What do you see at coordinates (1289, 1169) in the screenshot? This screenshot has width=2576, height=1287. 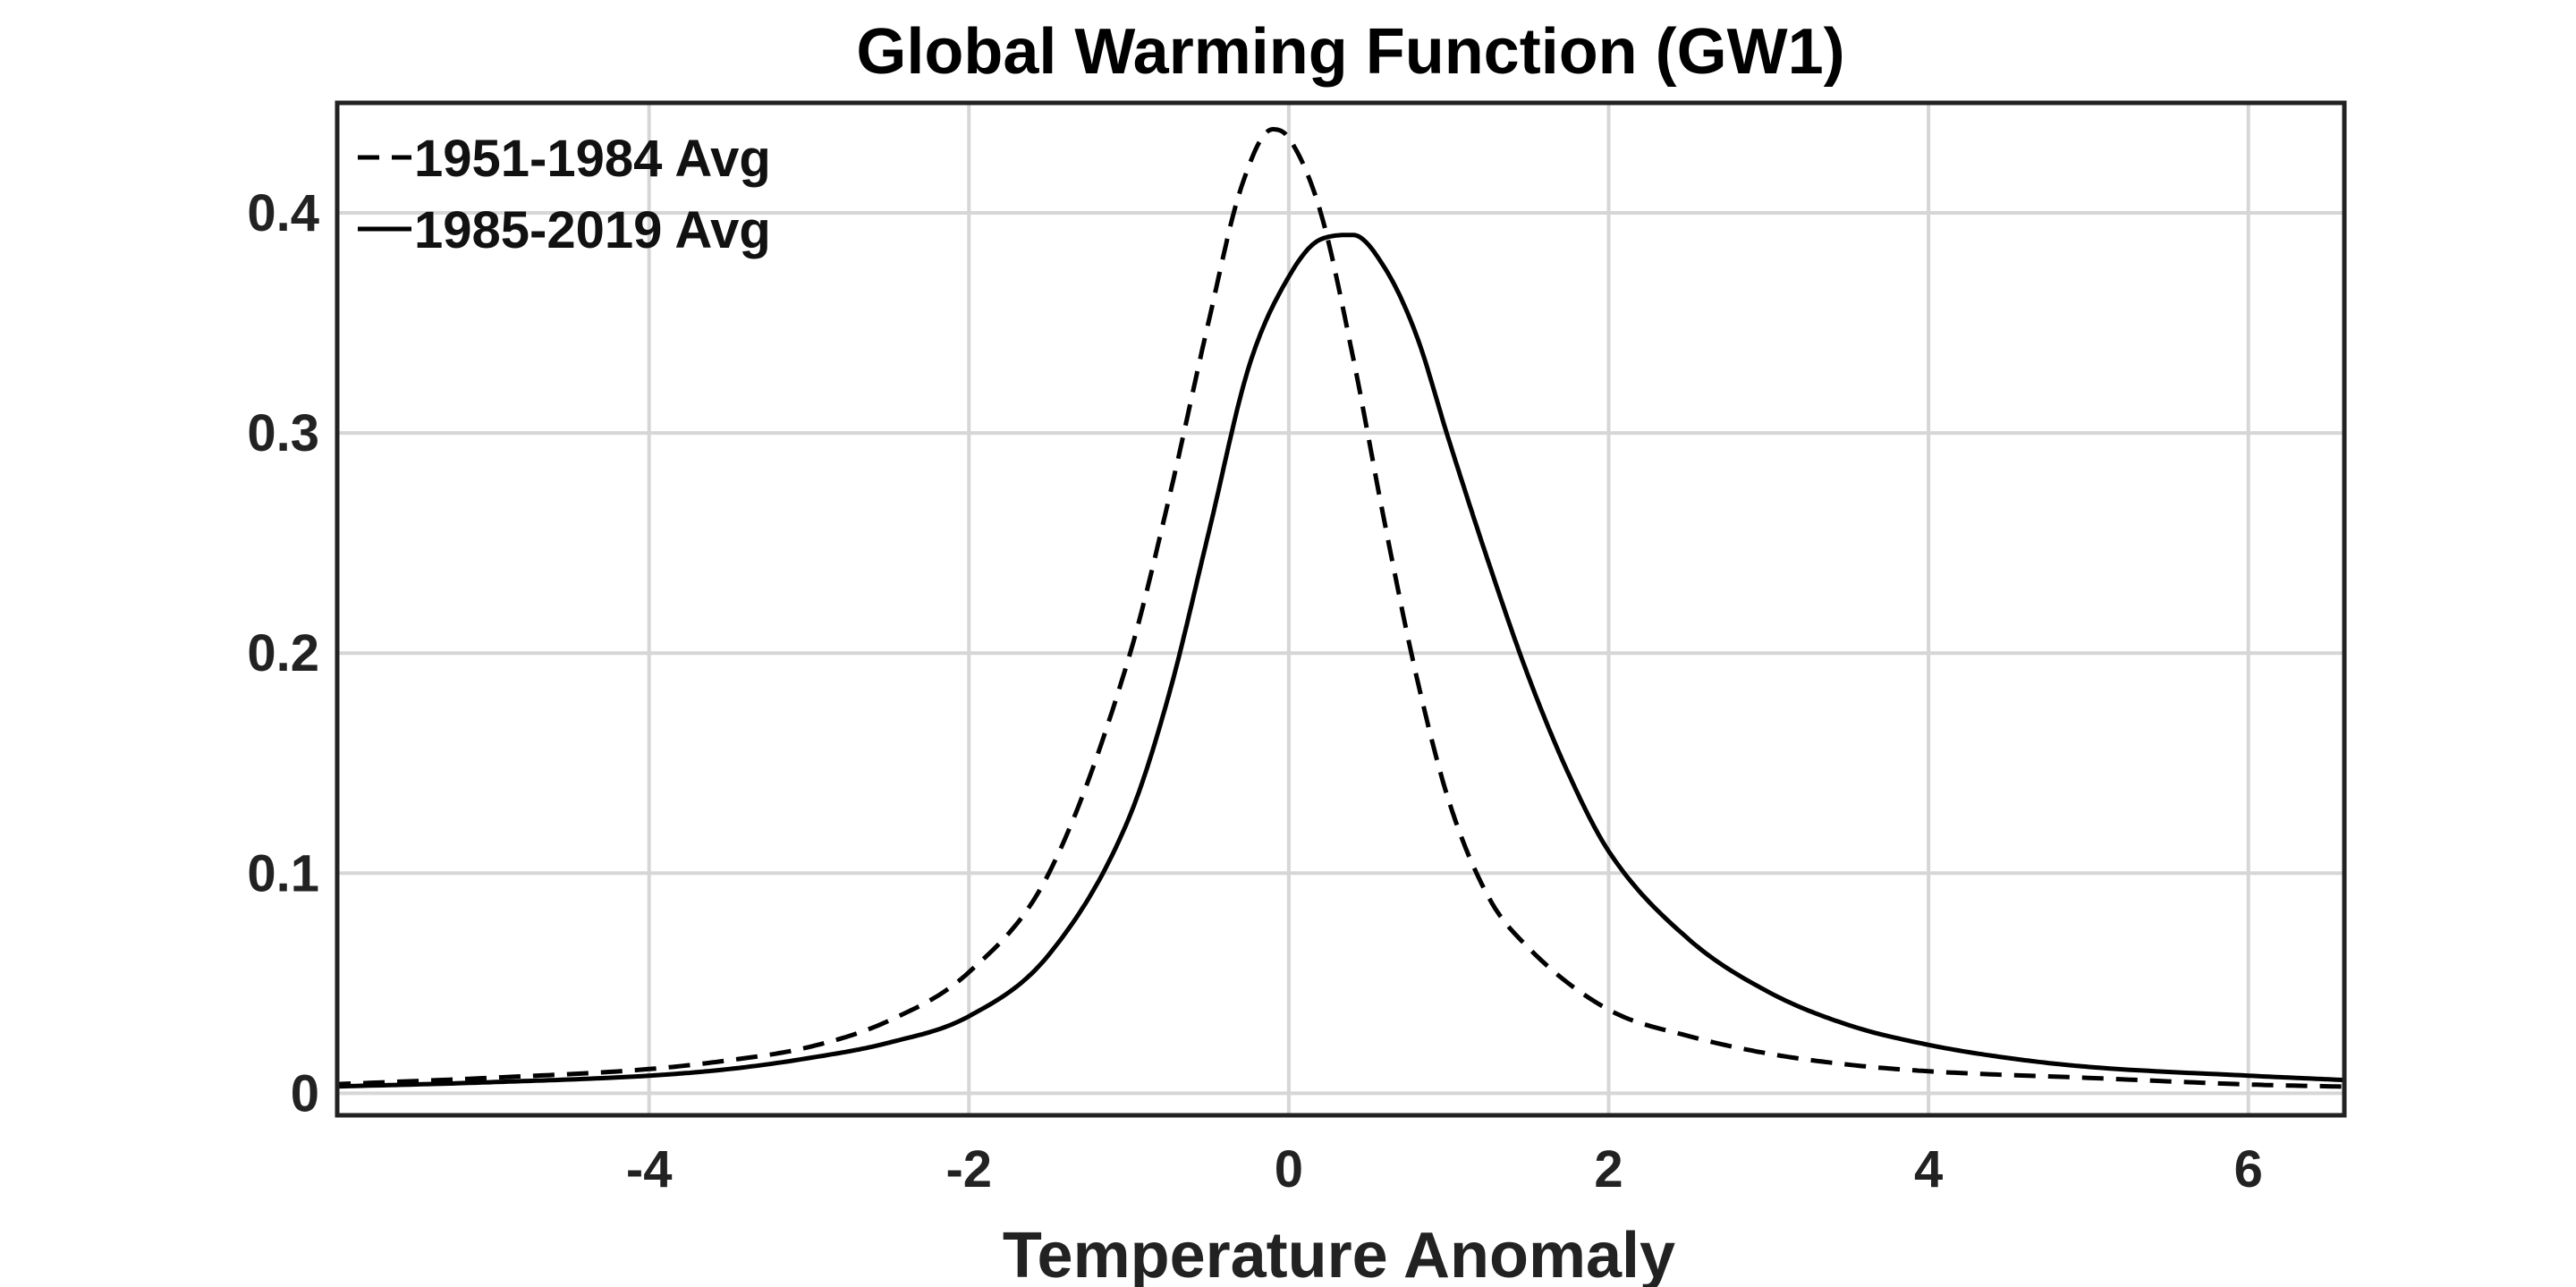 I see `x-tick-label: 0` at bounding box center [1289, 1169].